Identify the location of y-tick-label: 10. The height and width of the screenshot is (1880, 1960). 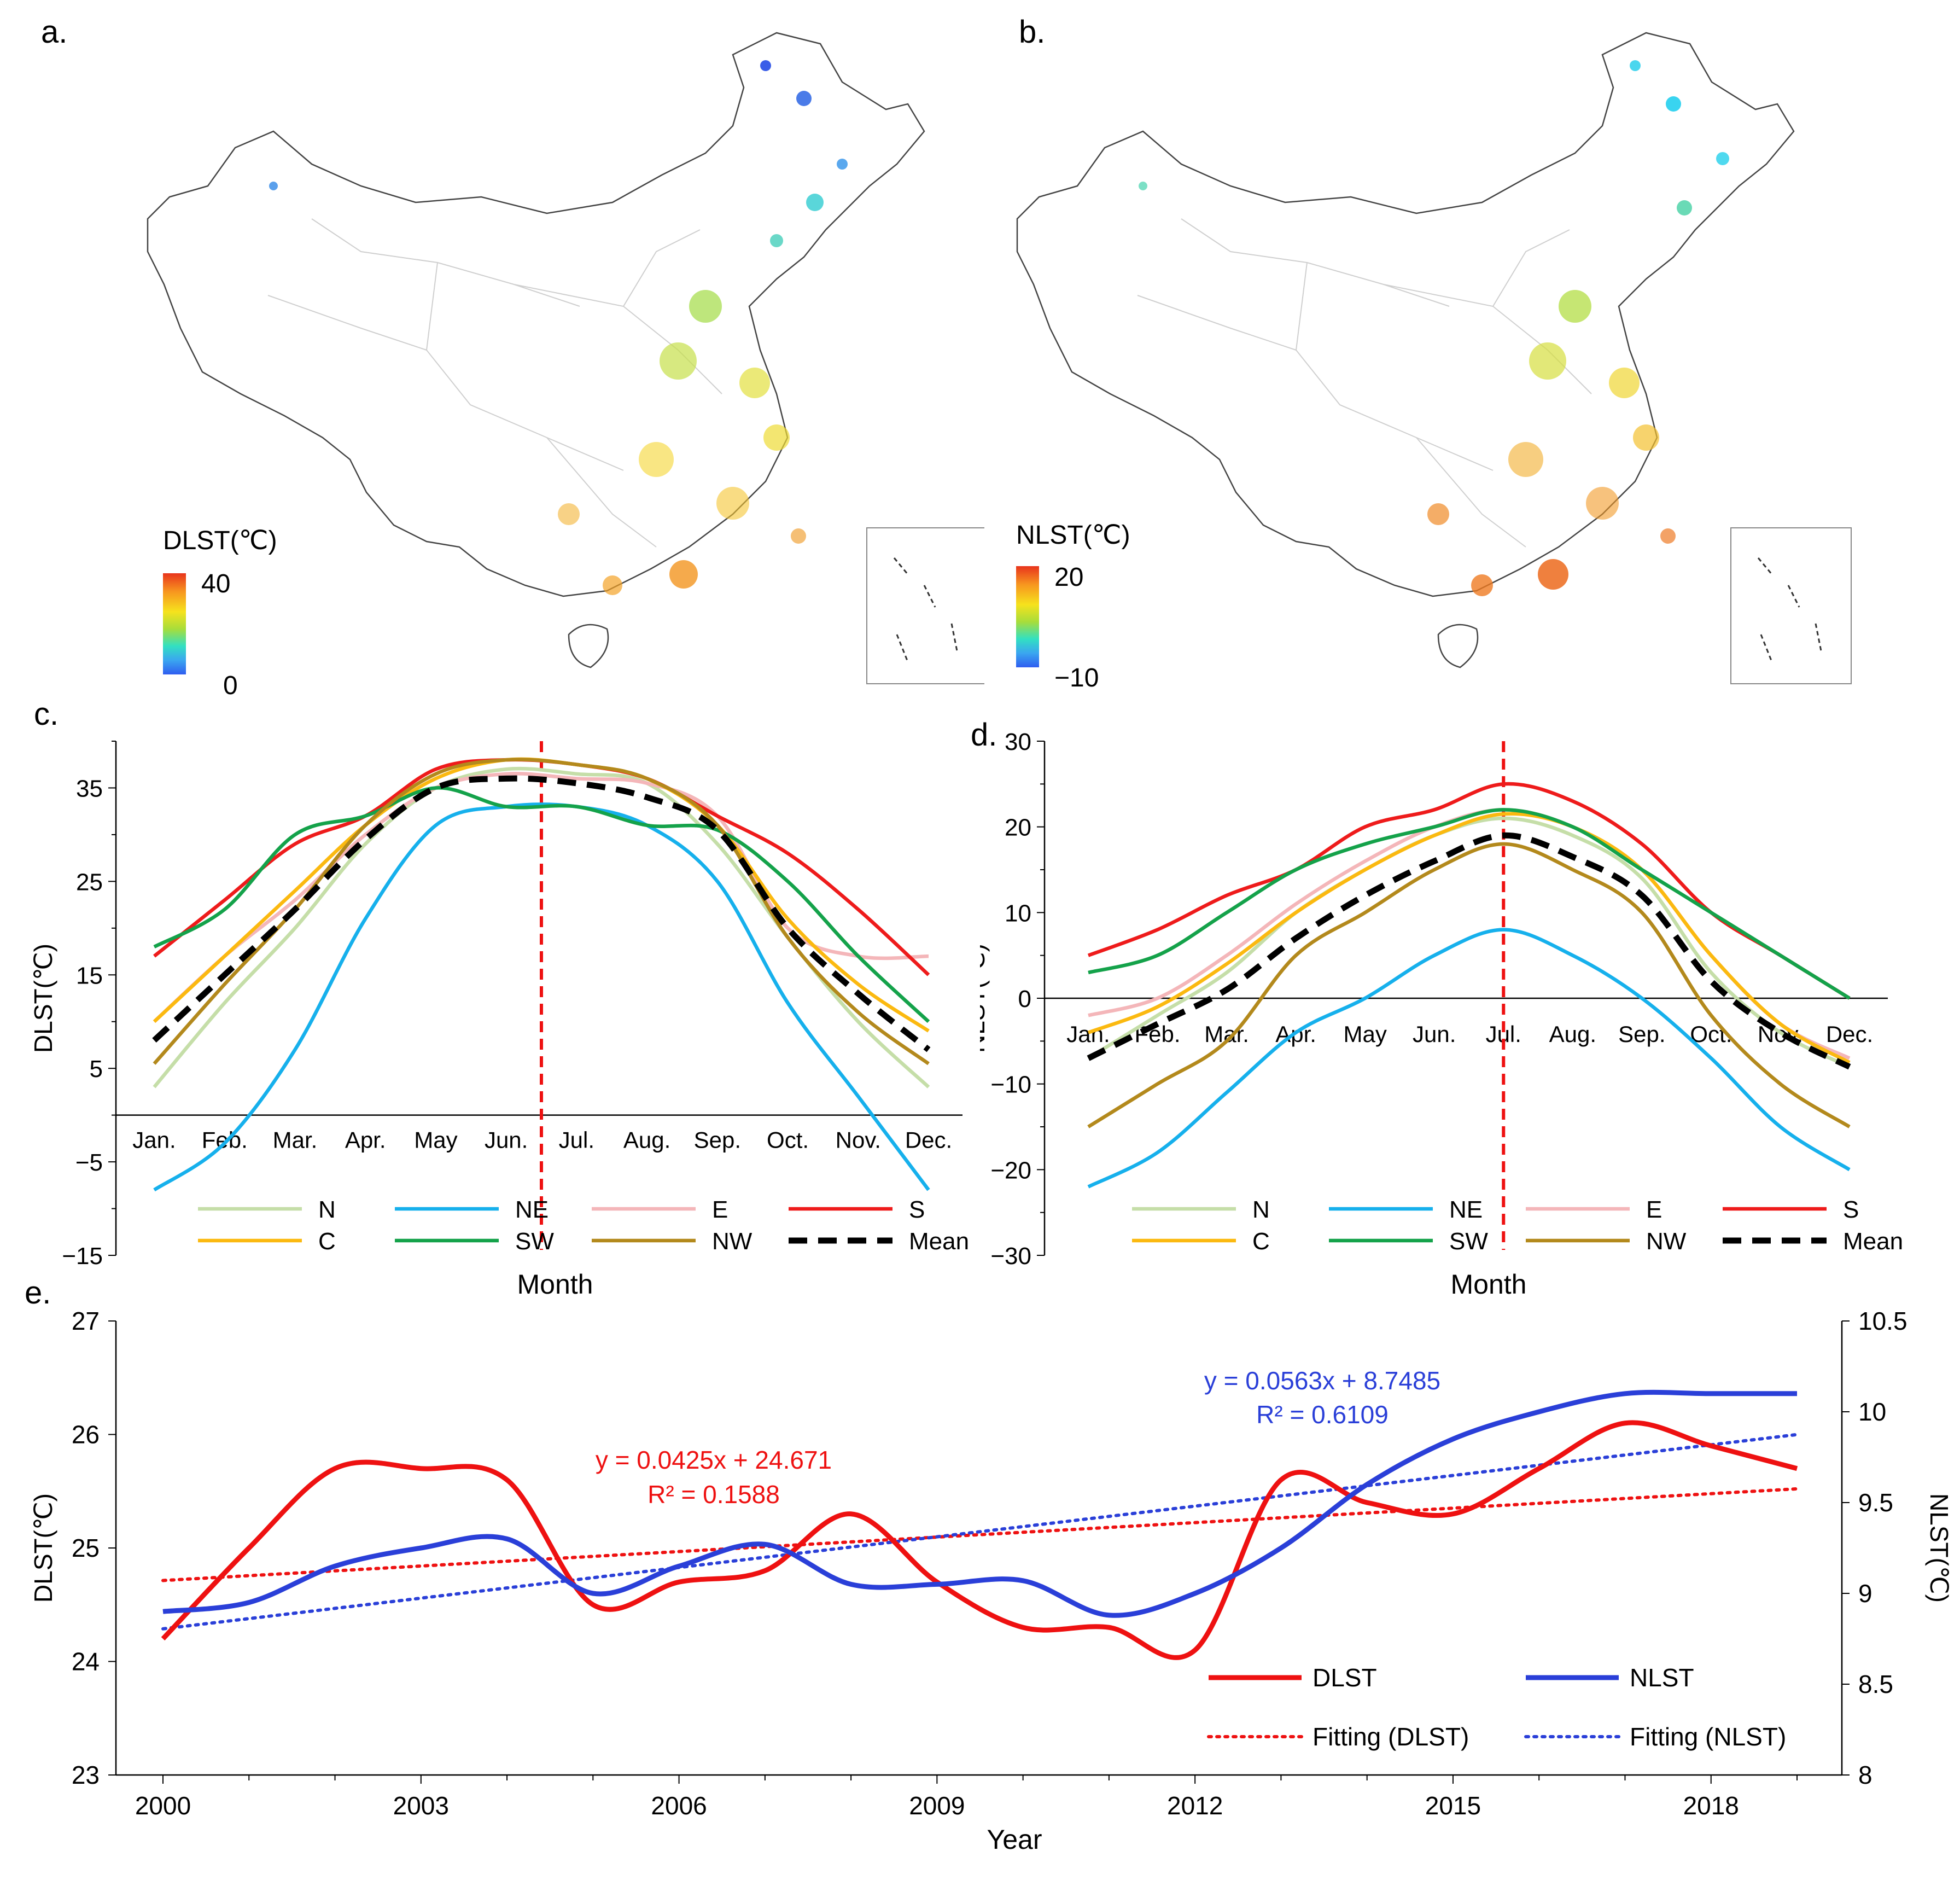
(1018, 914).